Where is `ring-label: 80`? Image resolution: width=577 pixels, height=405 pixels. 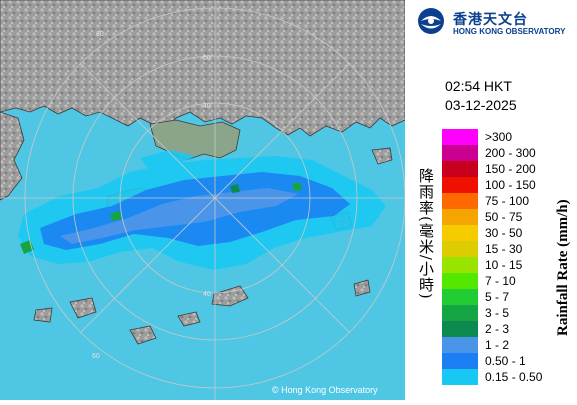
ring-label: 80 is located at coordinates (100, 34).